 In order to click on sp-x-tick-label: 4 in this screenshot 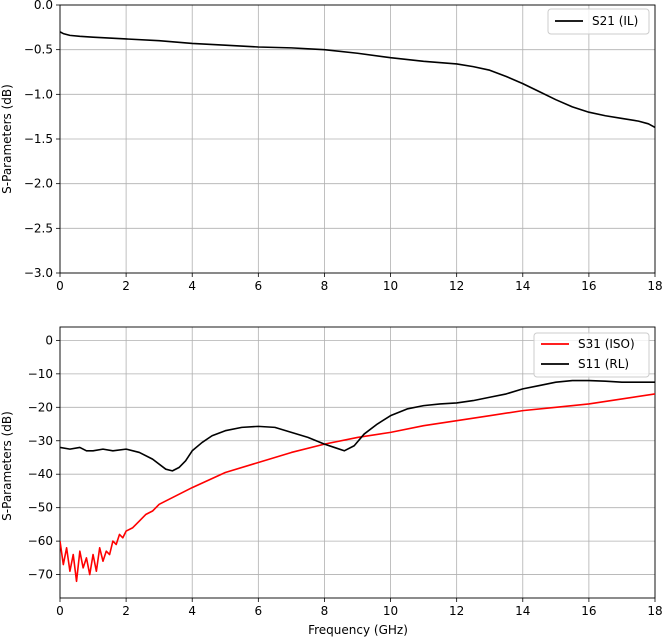, I will do `click(192, 611)`.